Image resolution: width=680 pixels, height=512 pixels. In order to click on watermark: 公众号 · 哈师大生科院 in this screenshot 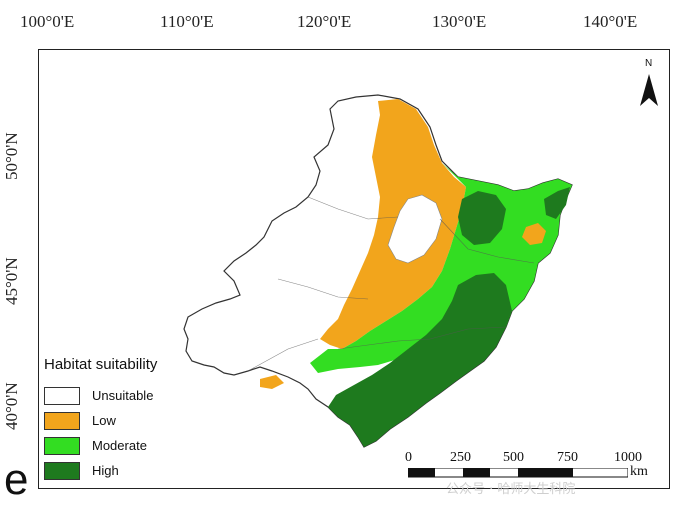, I will do `click(511, 489)`.